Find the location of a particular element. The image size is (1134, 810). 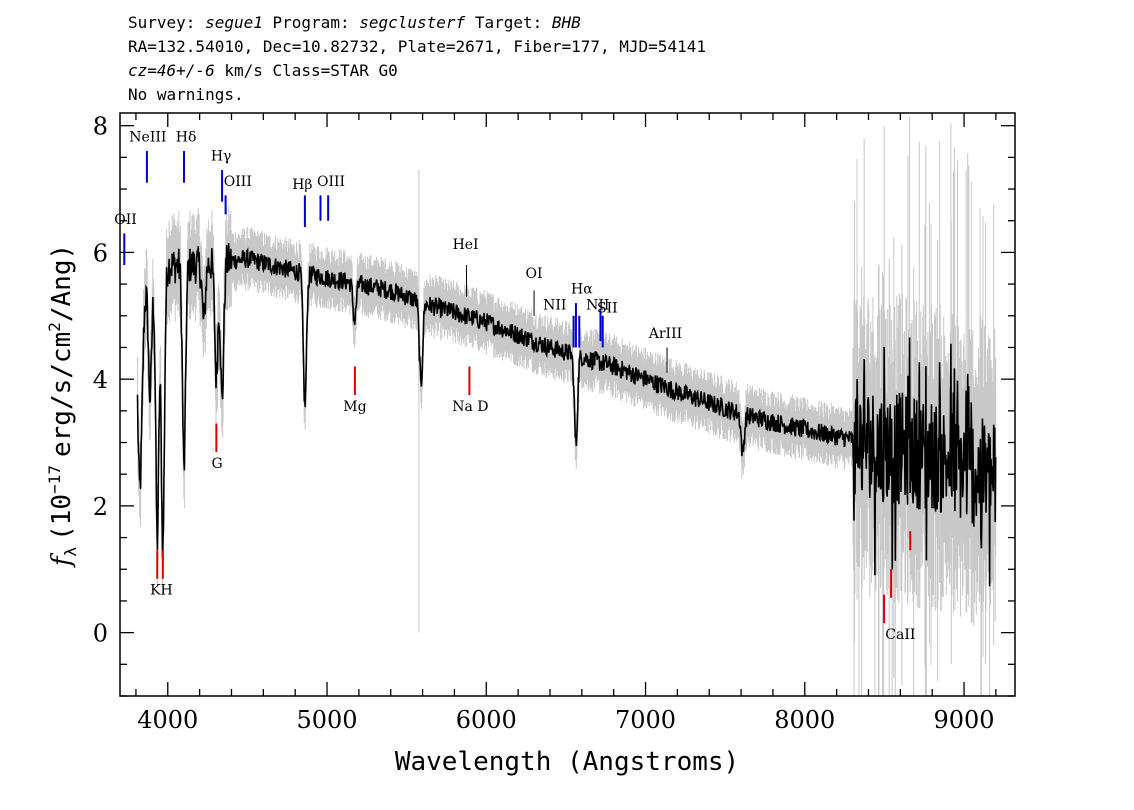

target-value: BHB is located at coordinates (566, 22).